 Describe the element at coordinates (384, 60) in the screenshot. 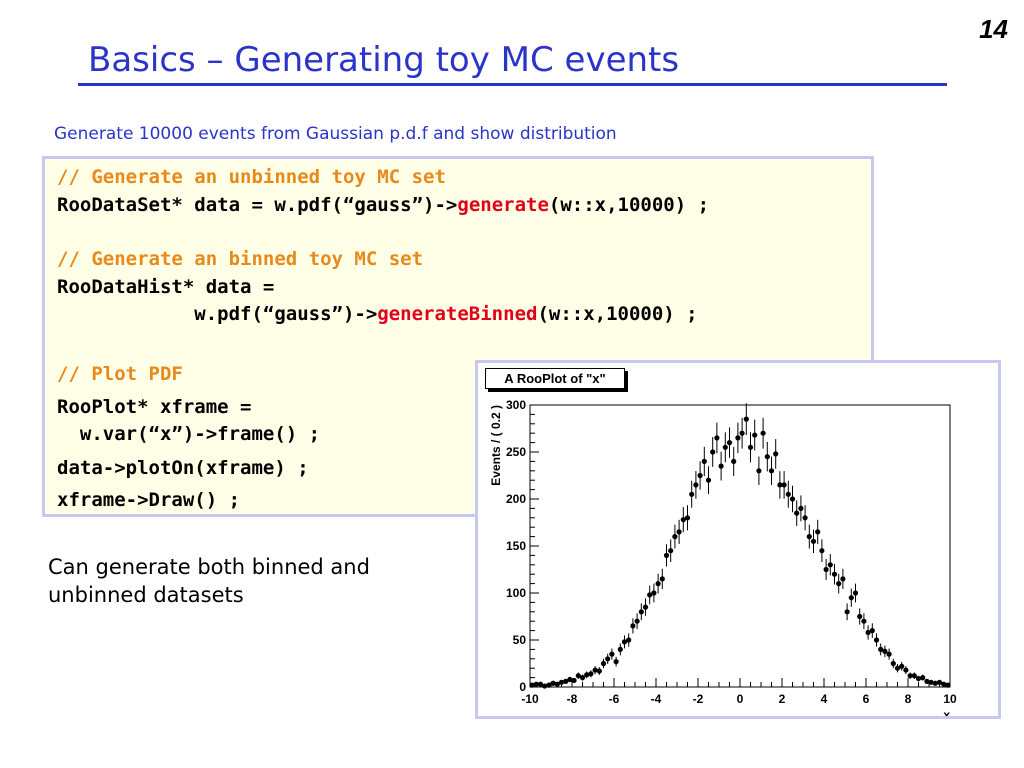

I see `slide-title: Basics – Generating toy MC events` at that location.